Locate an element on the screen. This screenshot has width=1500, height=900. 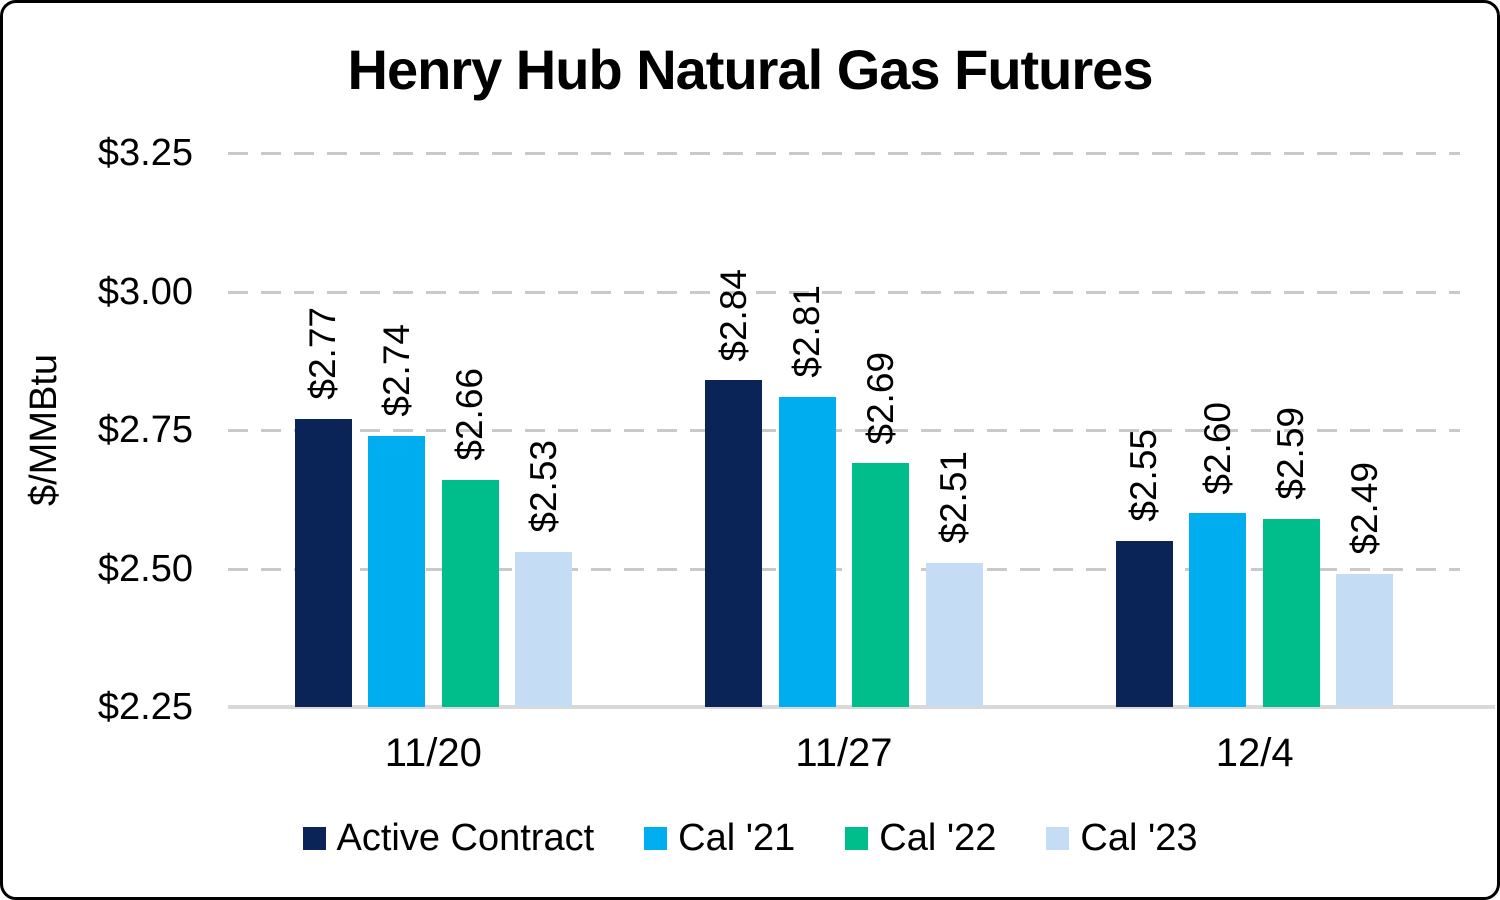
bar-value-label: $2.55 is located at coordinates (1144, 475).